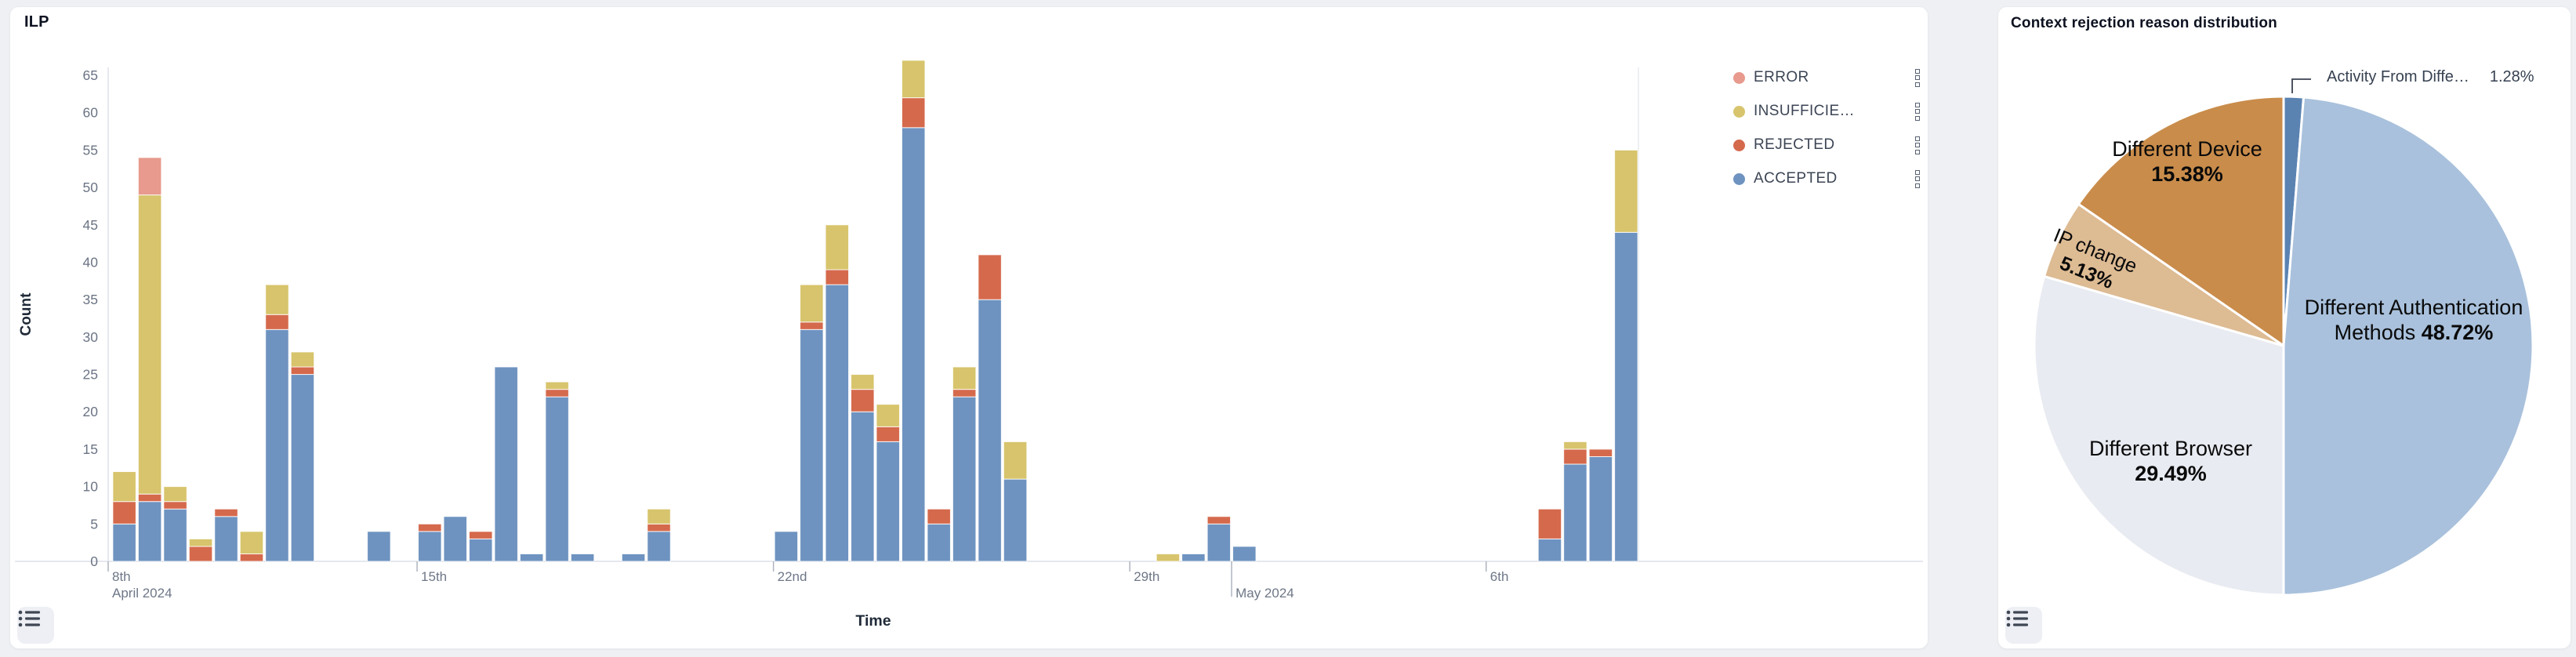 The width and height of the screenshot is (2576, 657). What do you see at coordinates (26, 314) in the screenshot?
I see `svg-text: Count` at bounding box center [26, 314].